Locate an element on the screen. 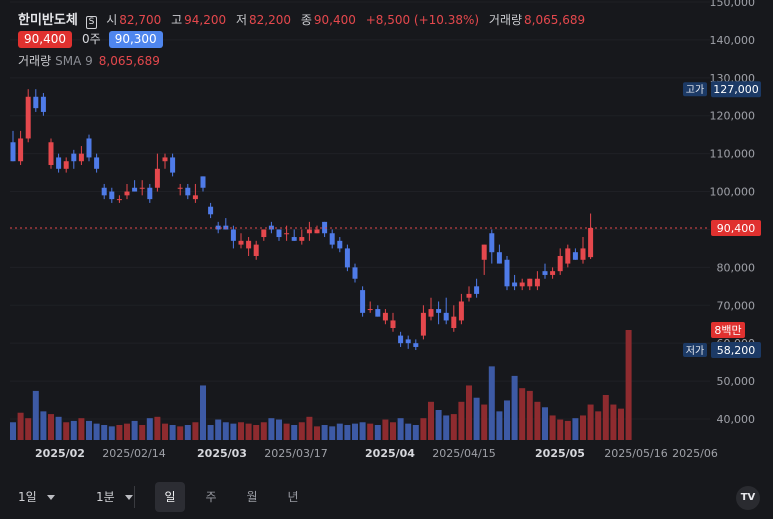 This screenshot has height=519, width=773. tab-day: 일 is located at coordinates (170, 497).